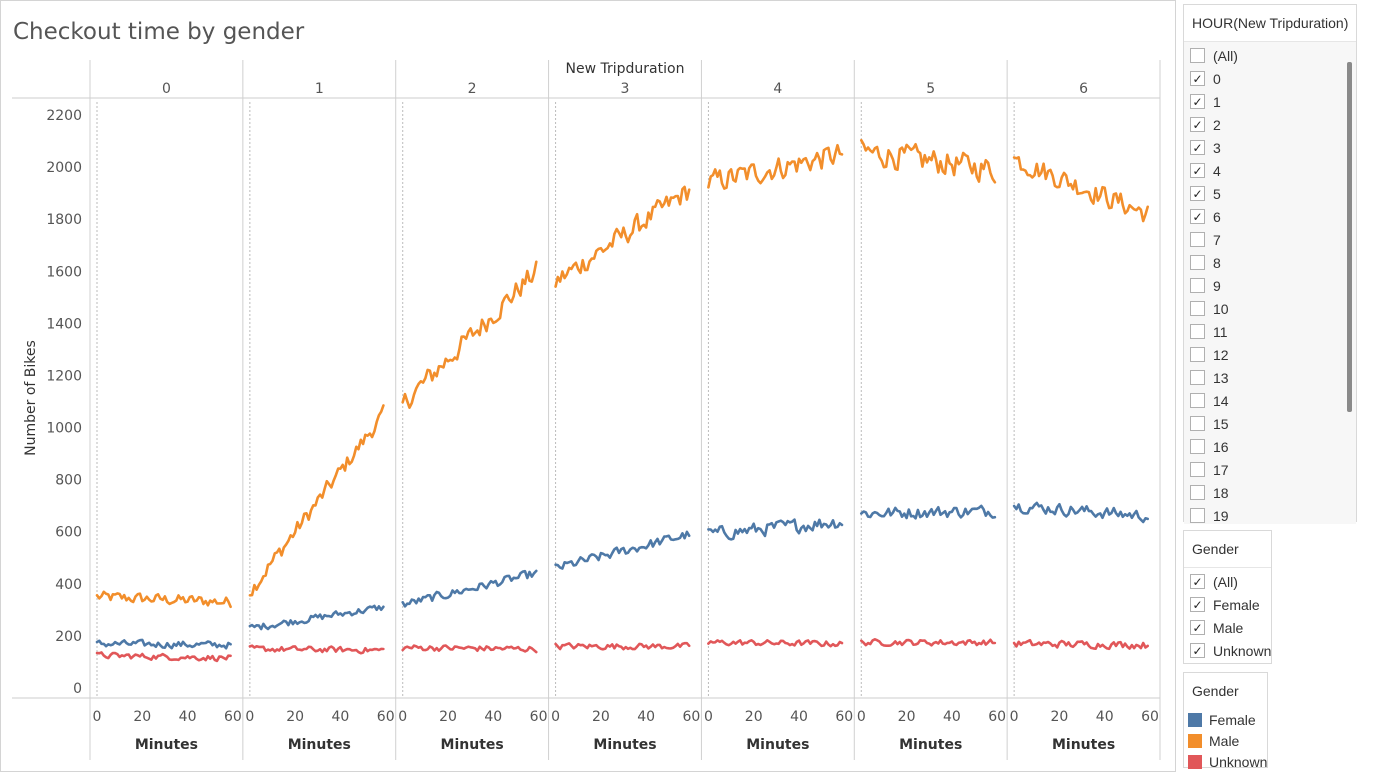 This screenshot has width=1383, height=772. I want to click on hour-filter-item: 14, so click(1270, 400).